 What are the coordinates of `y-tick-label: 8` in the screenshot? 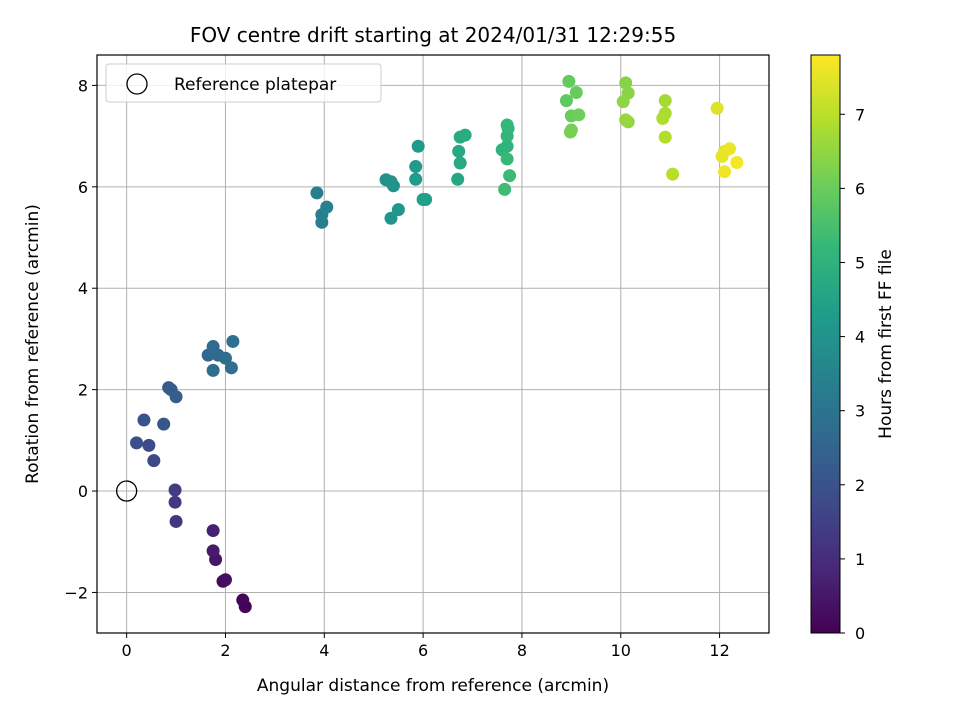 It's located at (83, 85).